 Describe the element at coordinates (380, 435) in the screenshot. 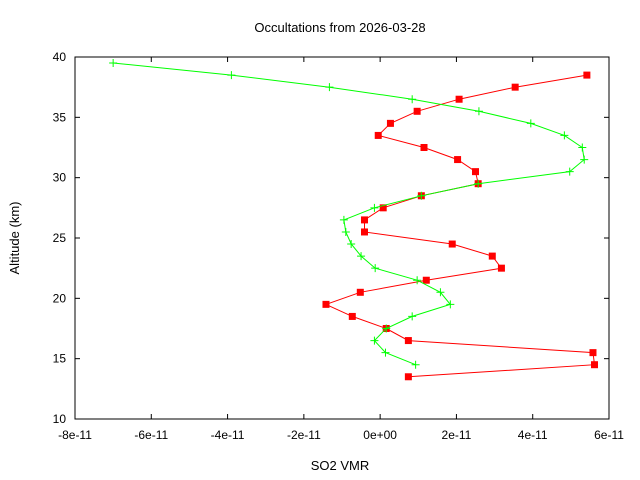

I see `x-tick-label: 0e+00` at that location.